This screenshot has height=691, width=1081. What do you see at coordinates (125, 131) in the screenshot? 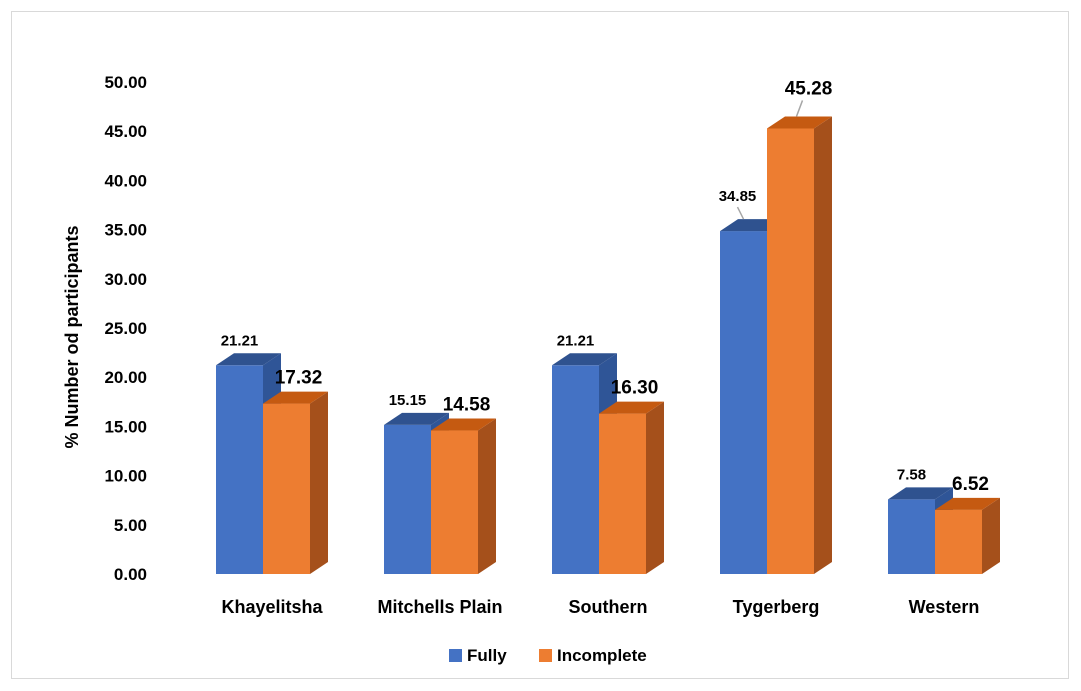
I see `y-tick-label: 45.00` at bounding box center [125, 131].